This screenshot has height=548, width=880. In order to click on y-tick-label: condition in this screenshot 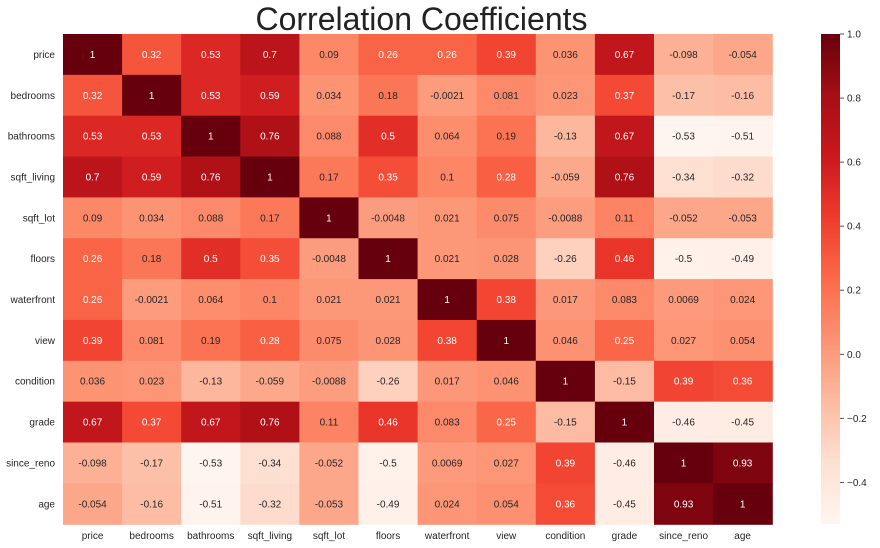, I will do `click(35, 382)`.